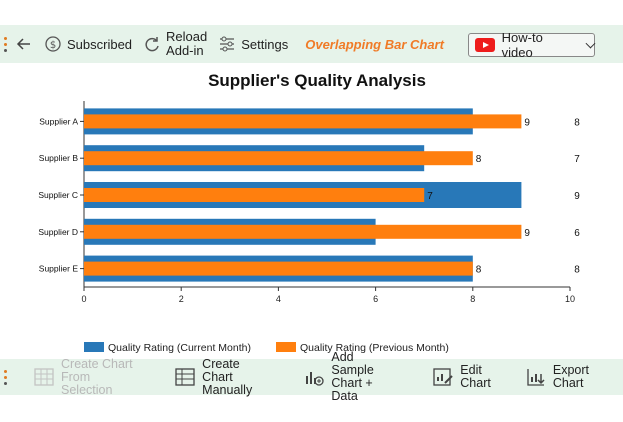 This screenshot has width=623, height=422. I want to click on create-chart-manually-button: Create Chart Manually, so click(221, 376).